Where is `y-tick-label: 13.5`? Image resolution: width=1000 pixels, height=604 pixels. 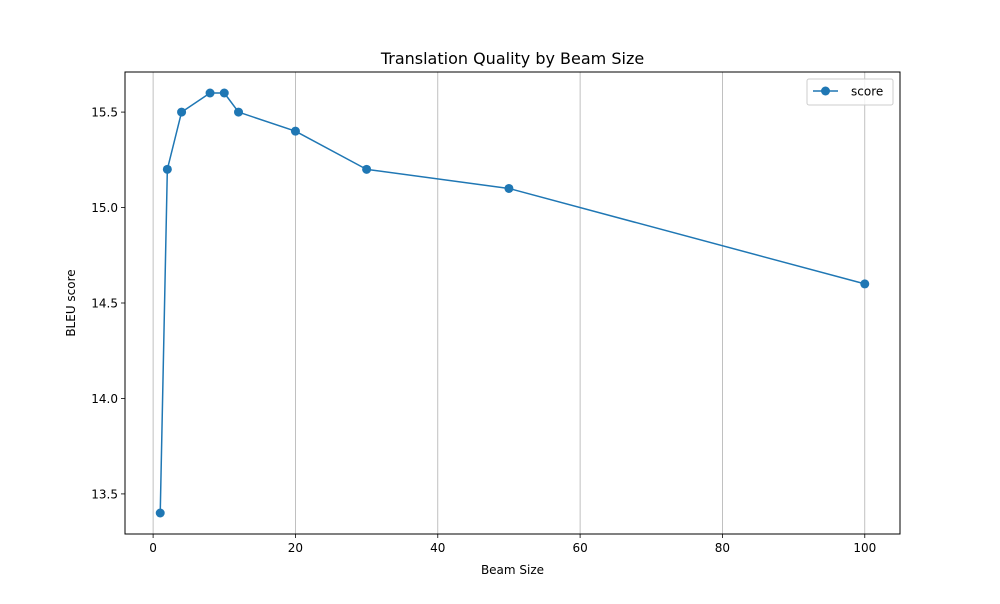 y-tick-label: 13.5 is located at coordinates (104, 494).